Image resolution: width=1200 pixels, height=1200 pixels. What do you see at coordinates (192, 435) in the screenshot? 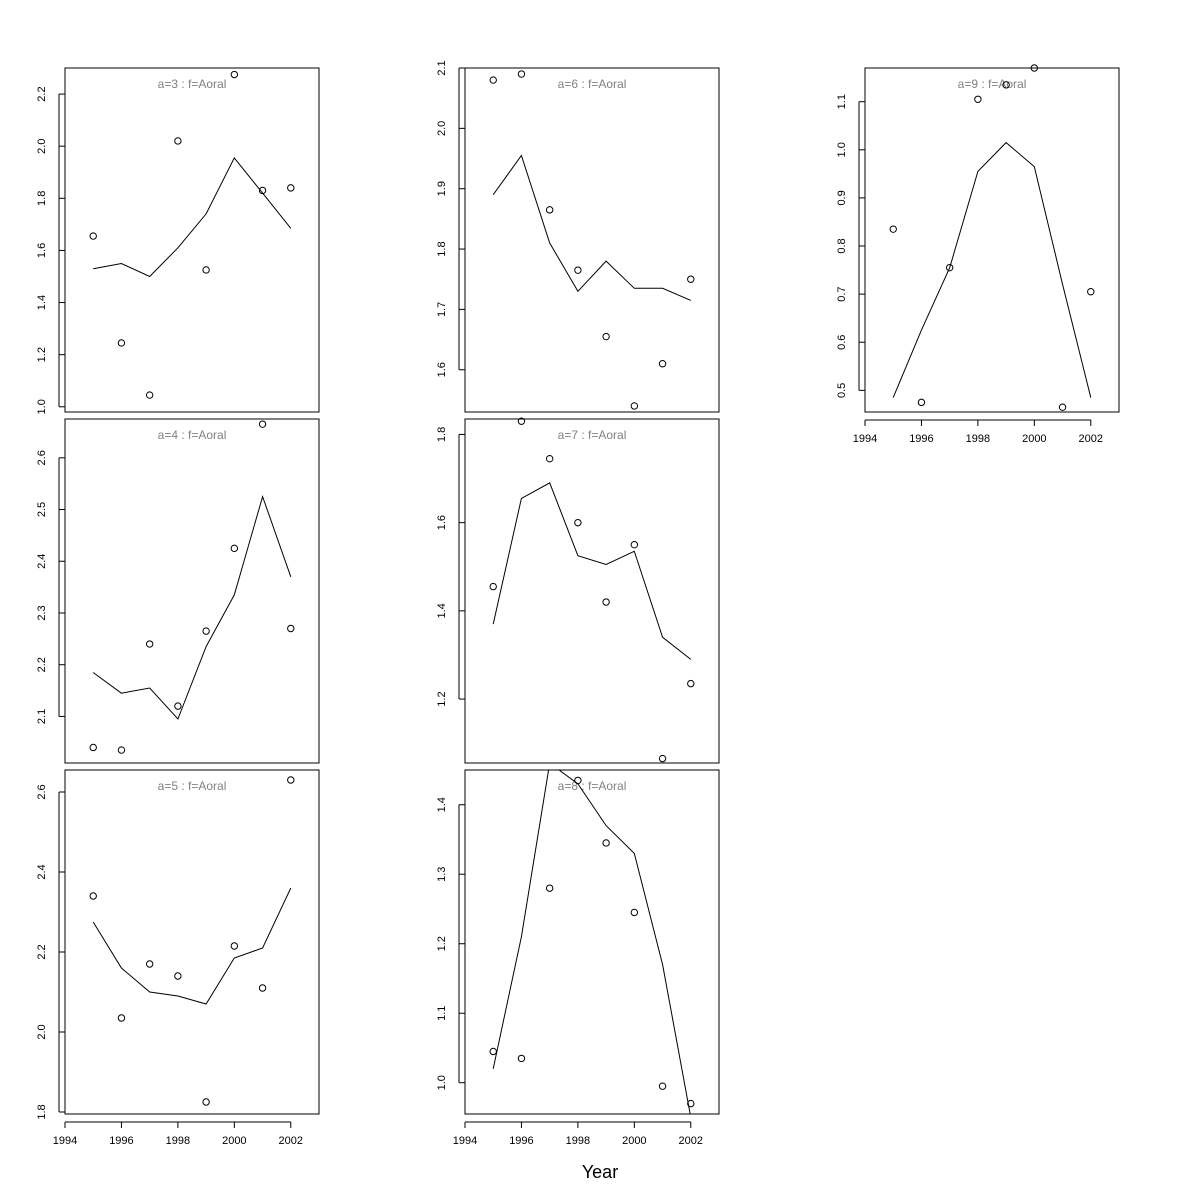
I see `panel-title: a=4 : f=Aoral` at bounding box center [192, 435].